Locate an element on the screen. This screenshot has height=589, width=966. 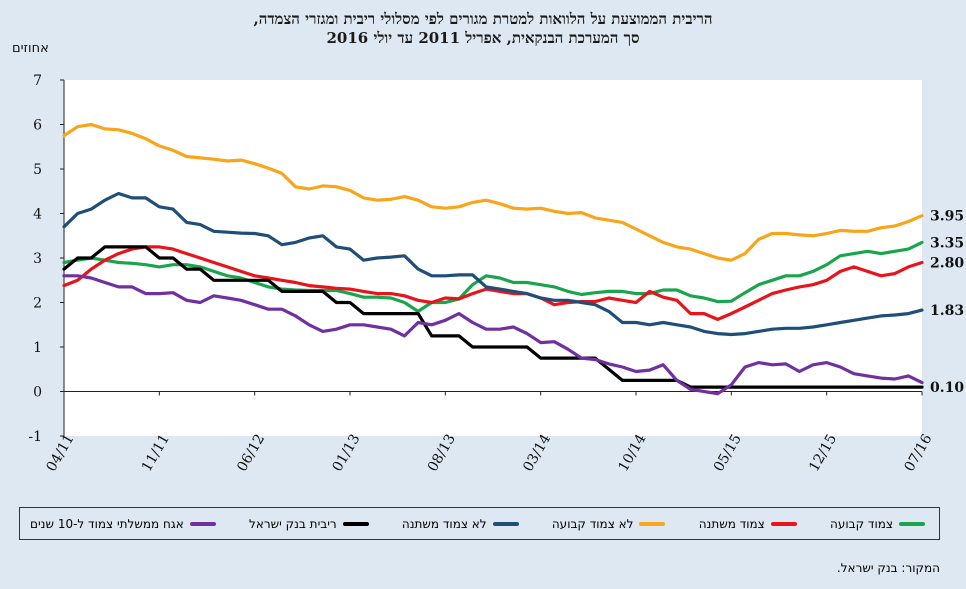
x-tick-label: 12/15 is located at coordinates (823, 453).